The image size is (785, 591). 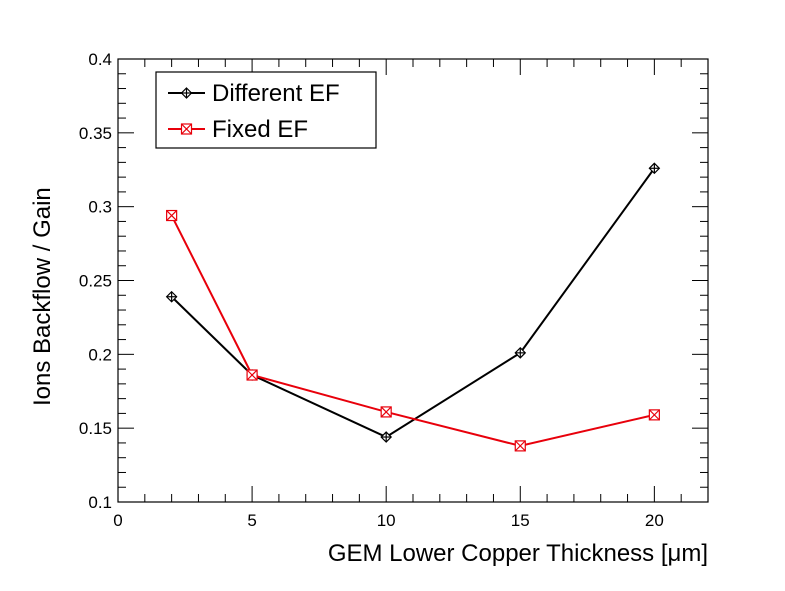 I want to click on y-tick-label: 0.35, so click(x=95, y=133).